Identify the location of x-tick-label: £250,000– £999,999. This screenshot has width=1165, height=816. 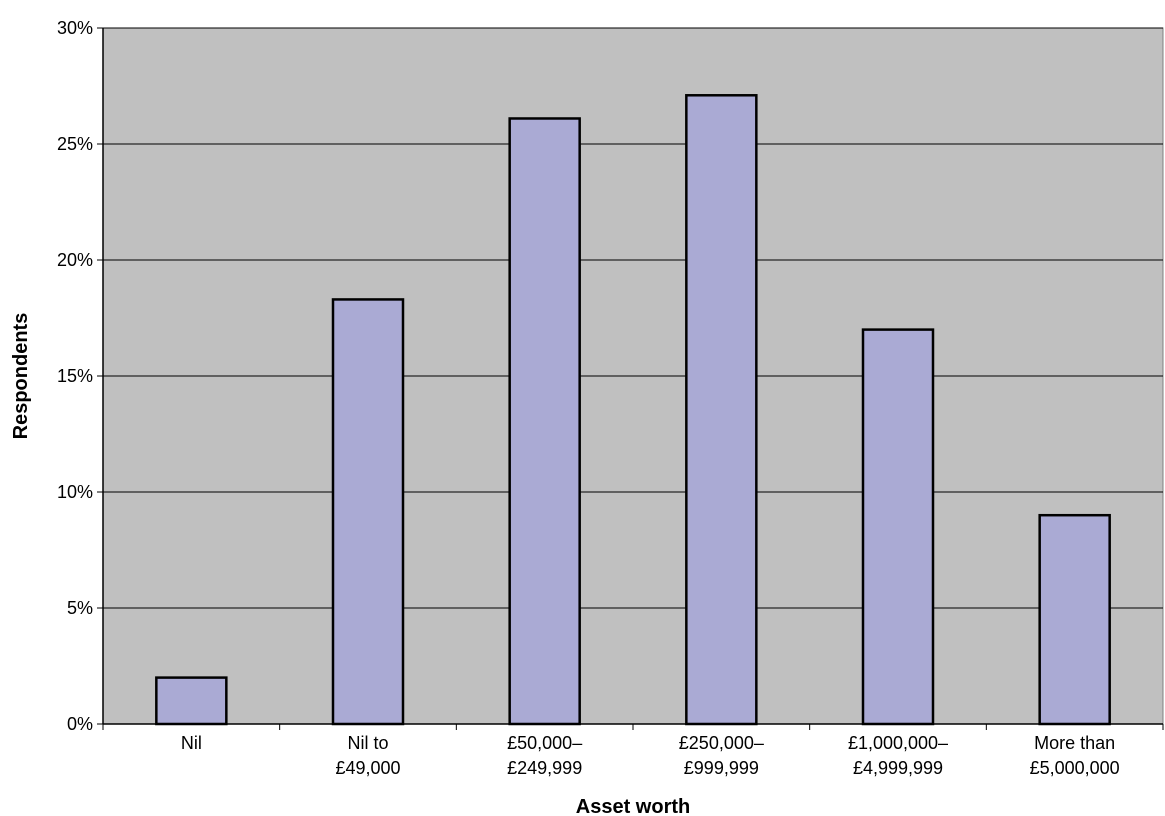
(721, 755).